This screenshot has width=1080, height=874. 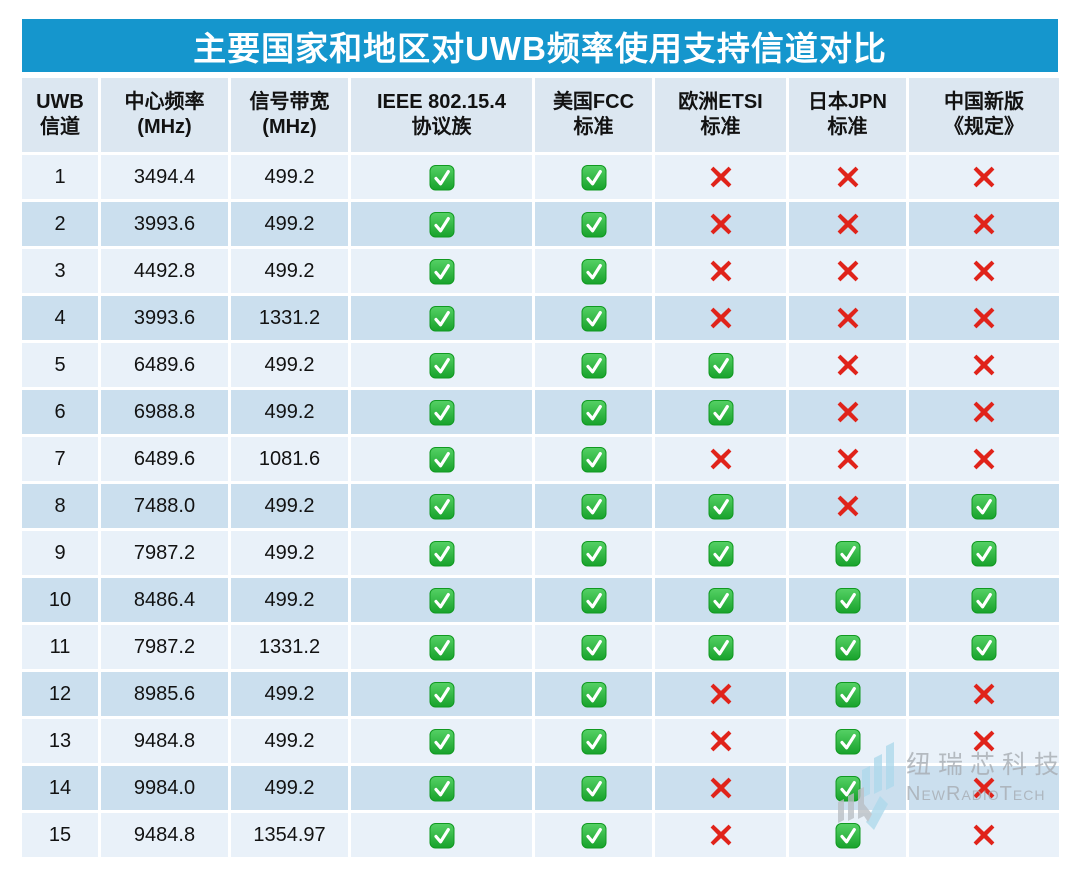 I want to click on center-freq-cell: 9984.0, so click(x=164, y=788).